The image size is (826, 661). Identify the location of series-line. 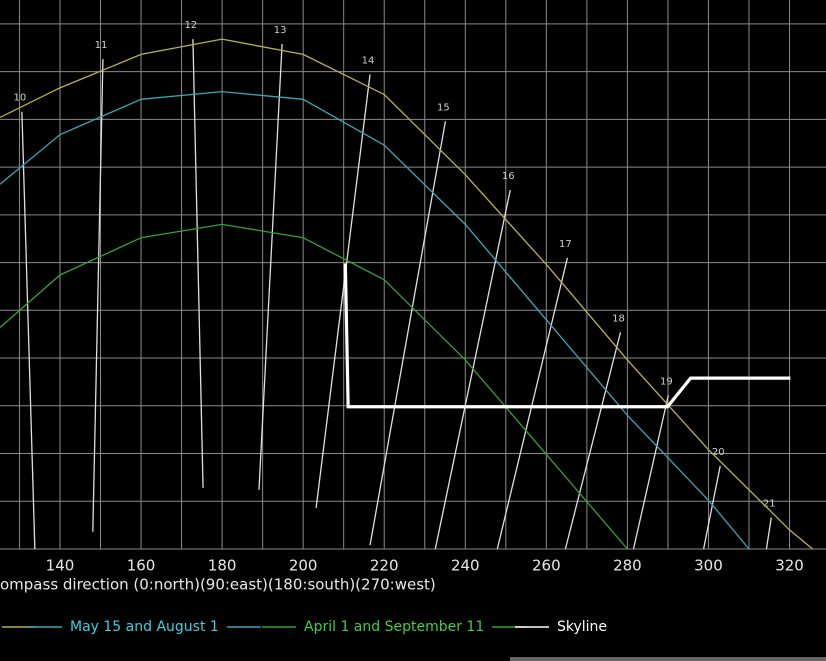
(567, 336).